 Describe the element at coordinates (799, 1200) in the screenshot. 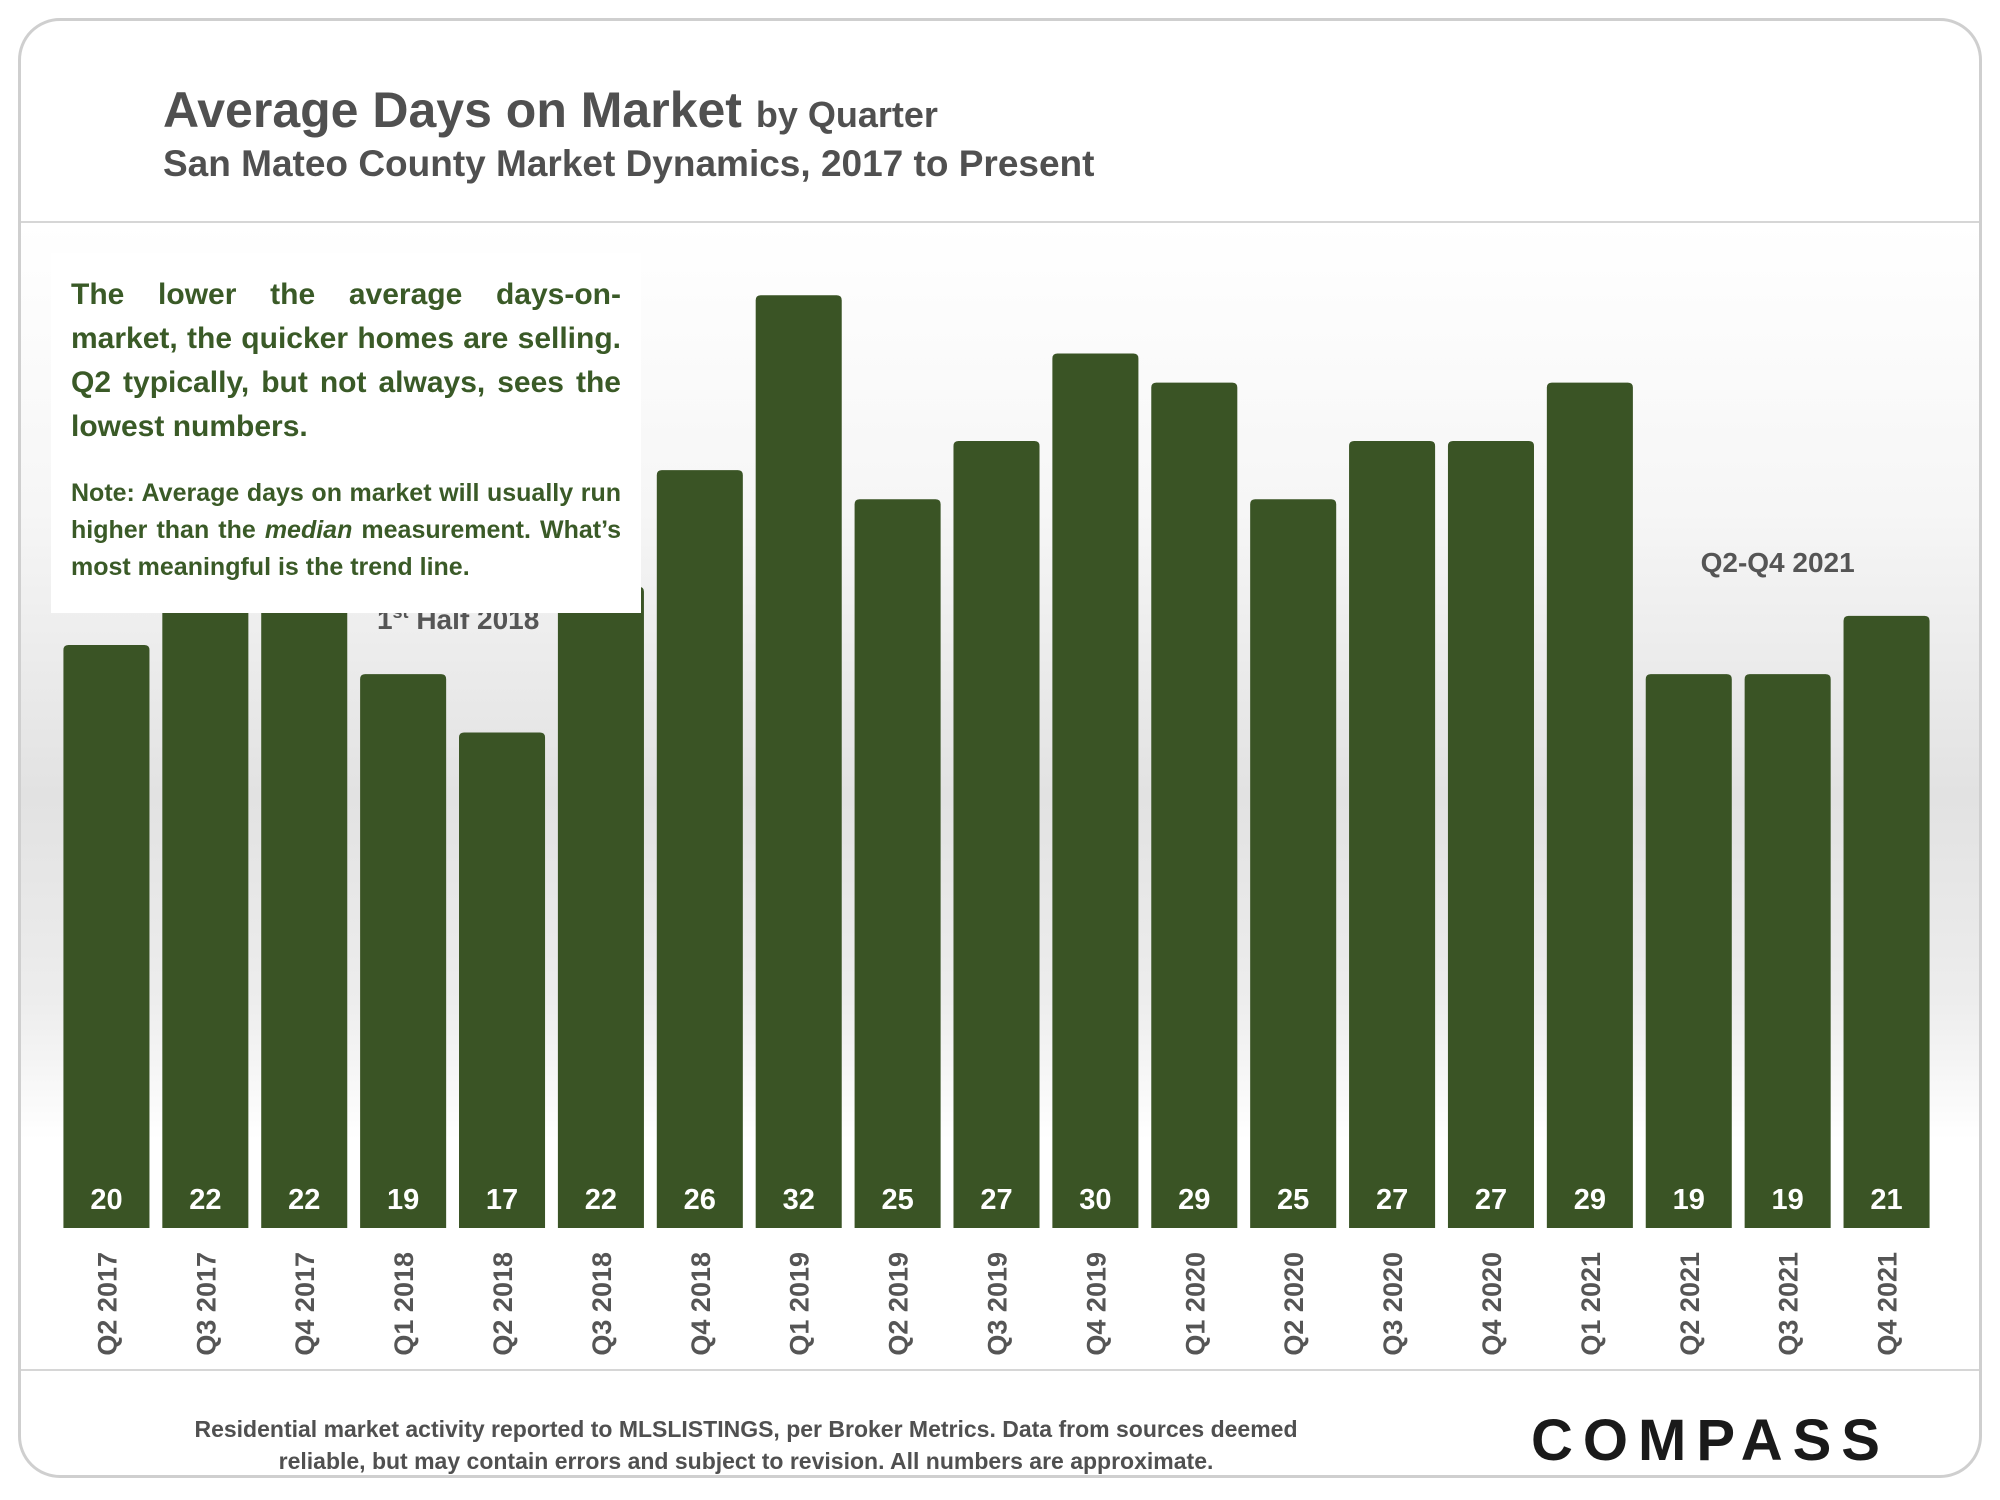

I see `data-label: 32` at that location.